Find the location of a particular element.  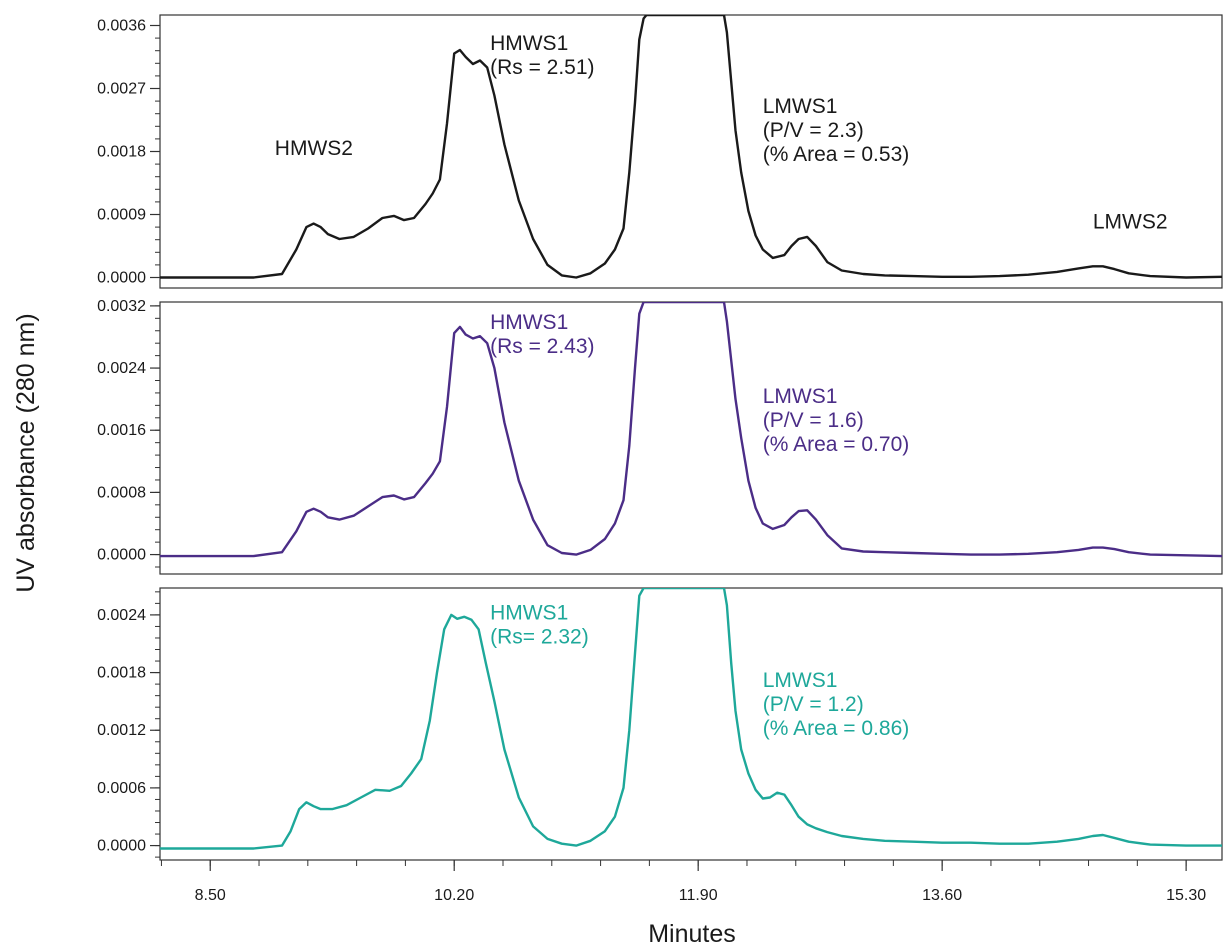

y-tick-label: 0.0012 is located at coordinates (121, 730).